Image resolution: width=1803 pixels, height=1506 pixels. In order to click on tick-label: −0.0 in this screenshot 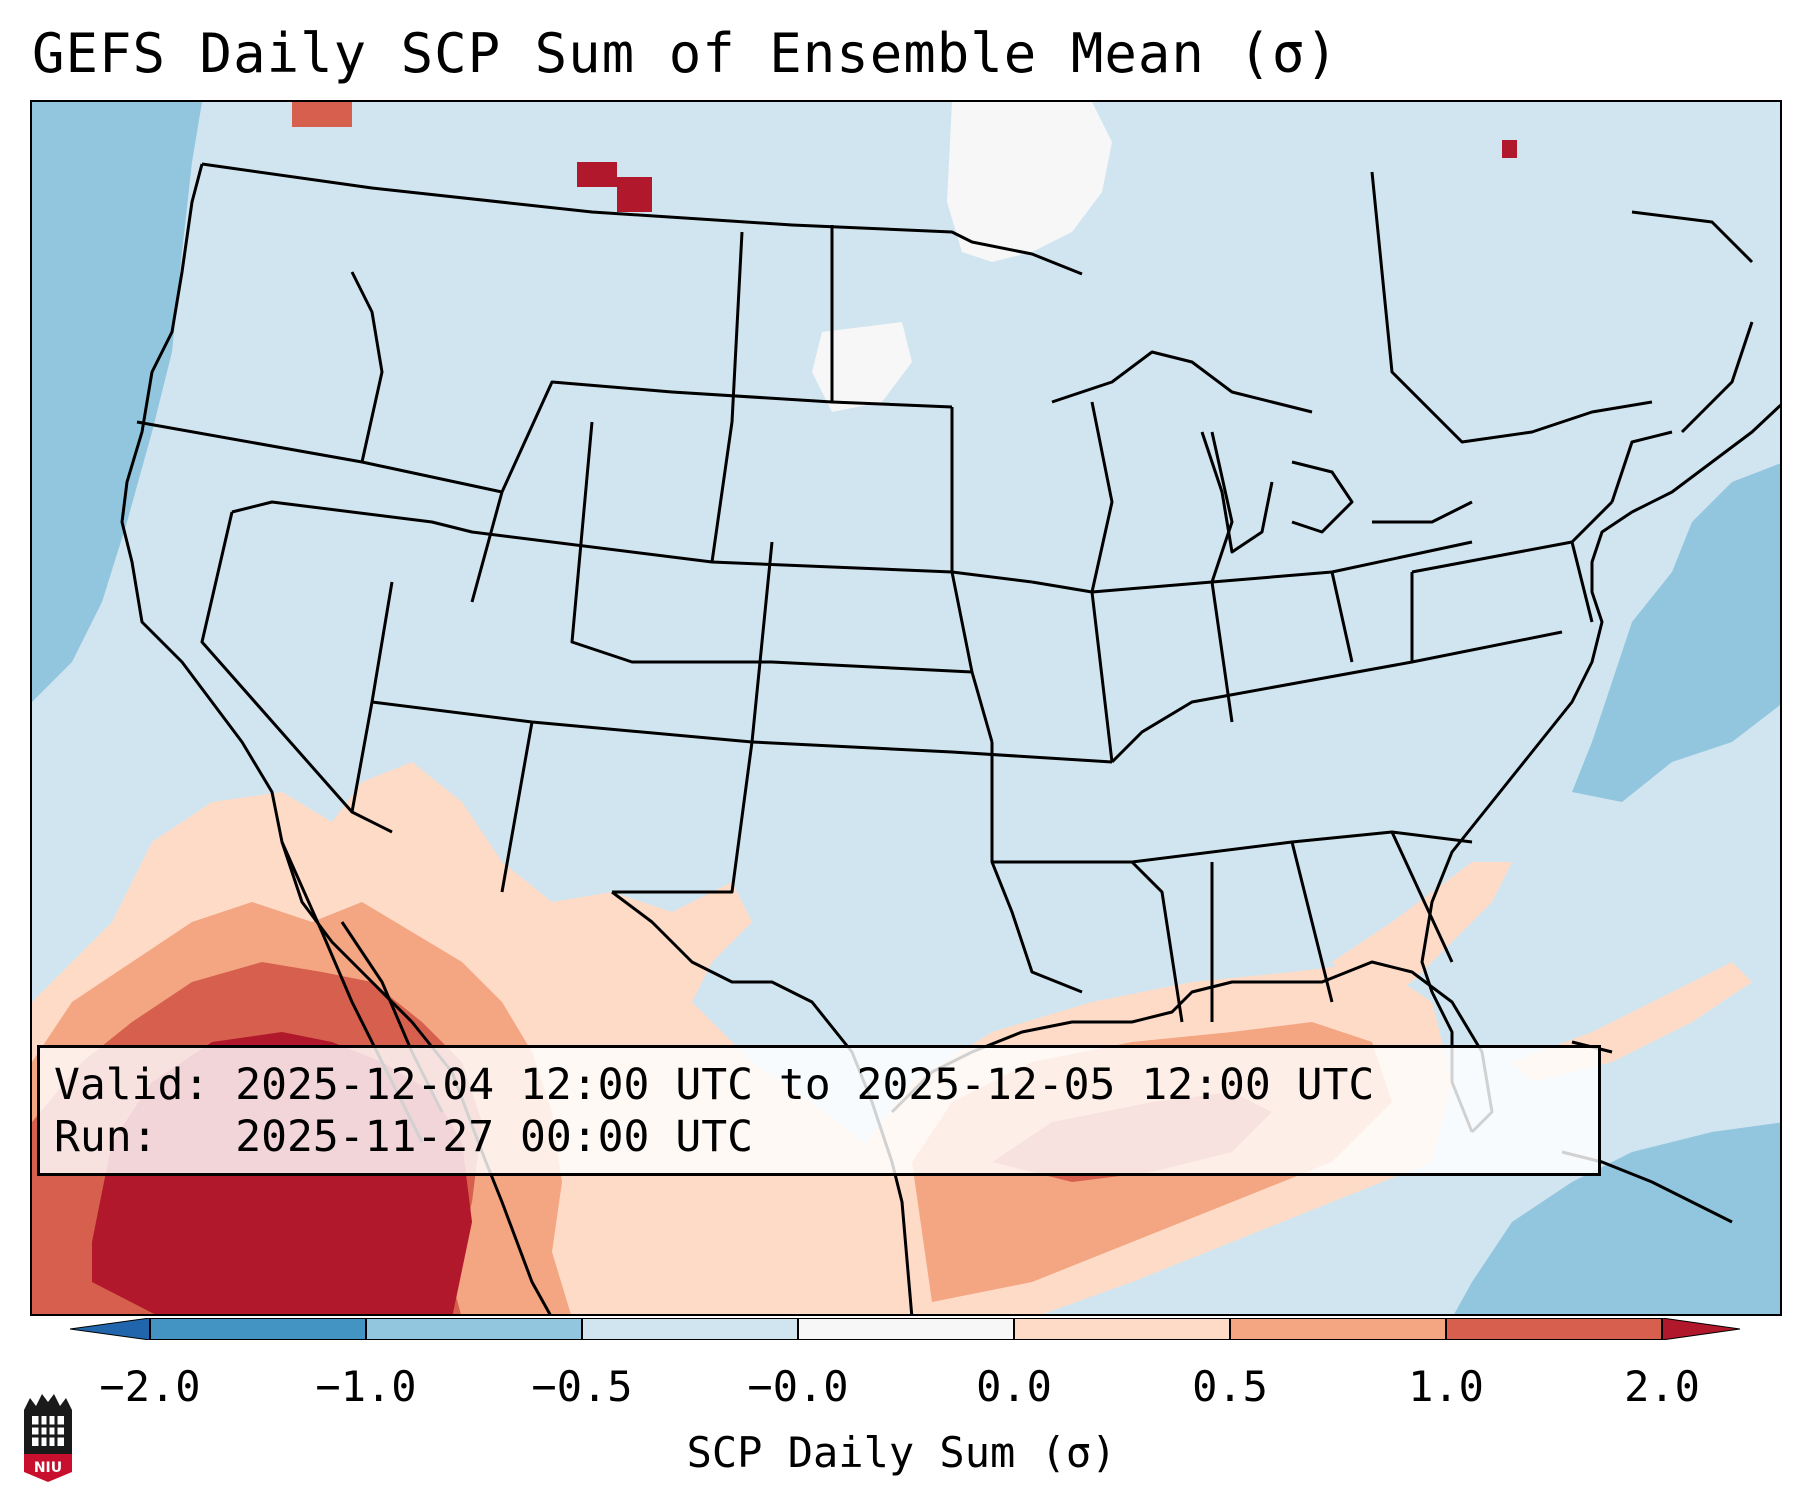, I will do `click(798, 1386)`.